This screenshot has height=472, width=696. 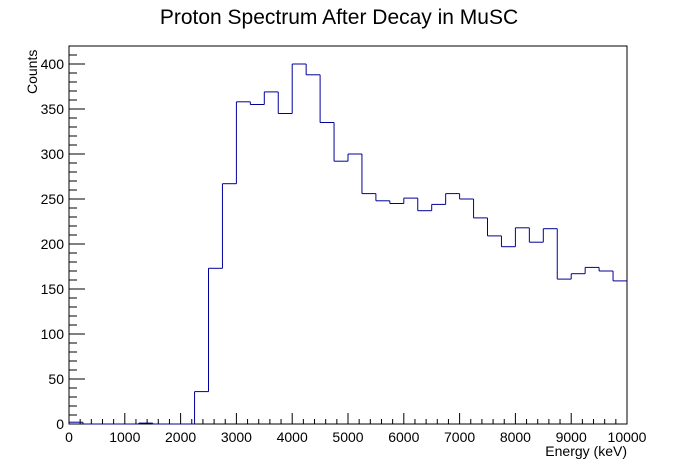 What do you see at coordinates (586, 451) in the screenshot?
I see `x-axis-label: Energy (keV)` at bounding box center [586, 451].